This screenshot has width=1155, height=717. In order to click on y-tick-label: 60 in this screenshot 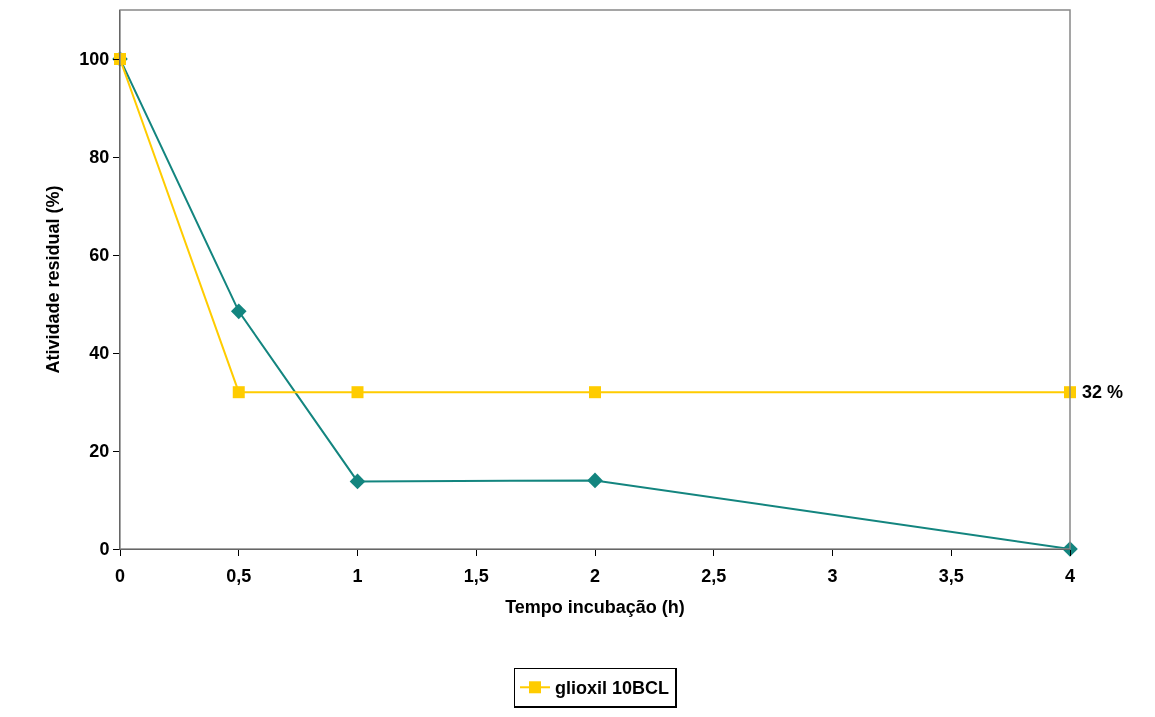, I will do `click(99, 255)`.